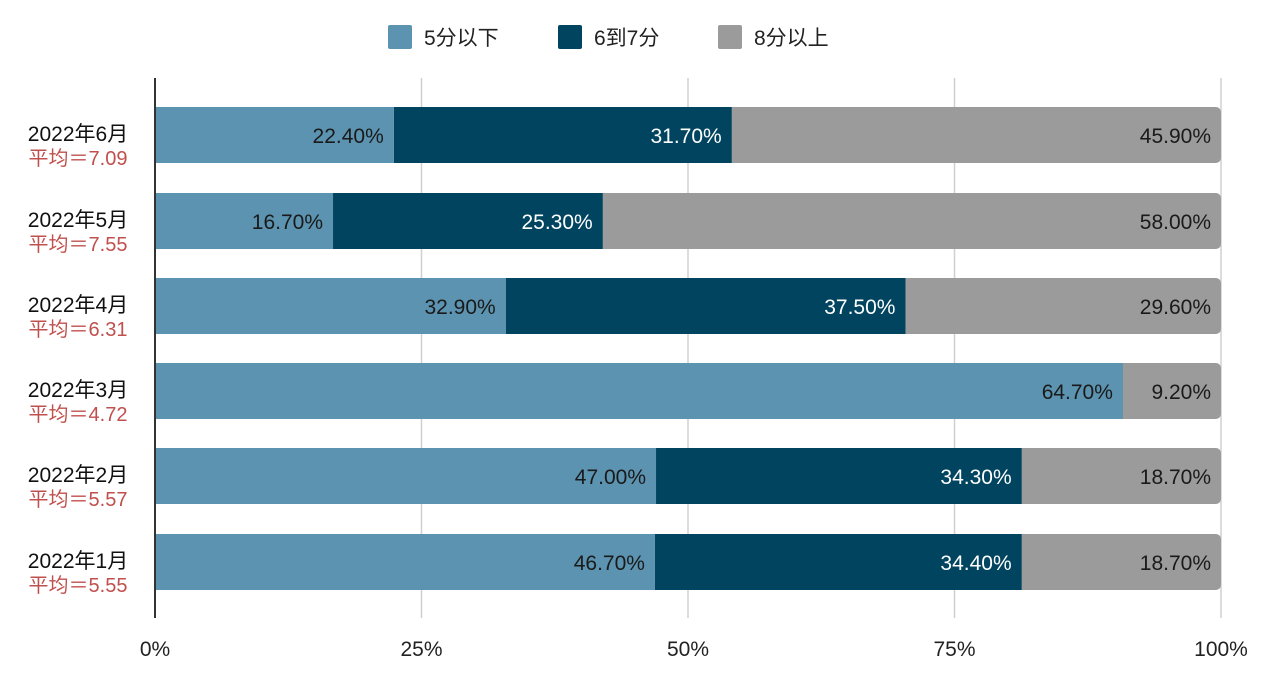 This screenshot has width=1279, height=675. What do you see at coordinates (1175, 222) in the screenshot?
I see `data-label: 58.00%` at bounding box center [1175, 222].